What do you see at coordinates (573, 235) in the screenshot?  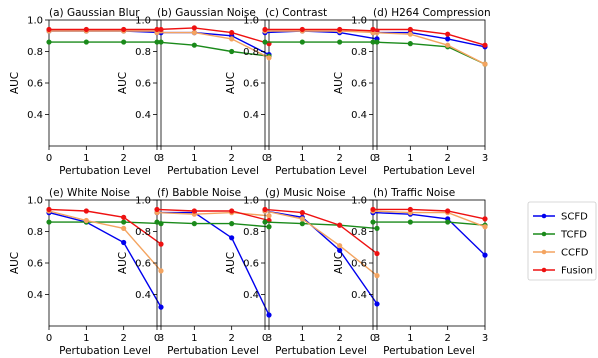 I see `legend-label: TCFD` at bounding box center [573, 235].